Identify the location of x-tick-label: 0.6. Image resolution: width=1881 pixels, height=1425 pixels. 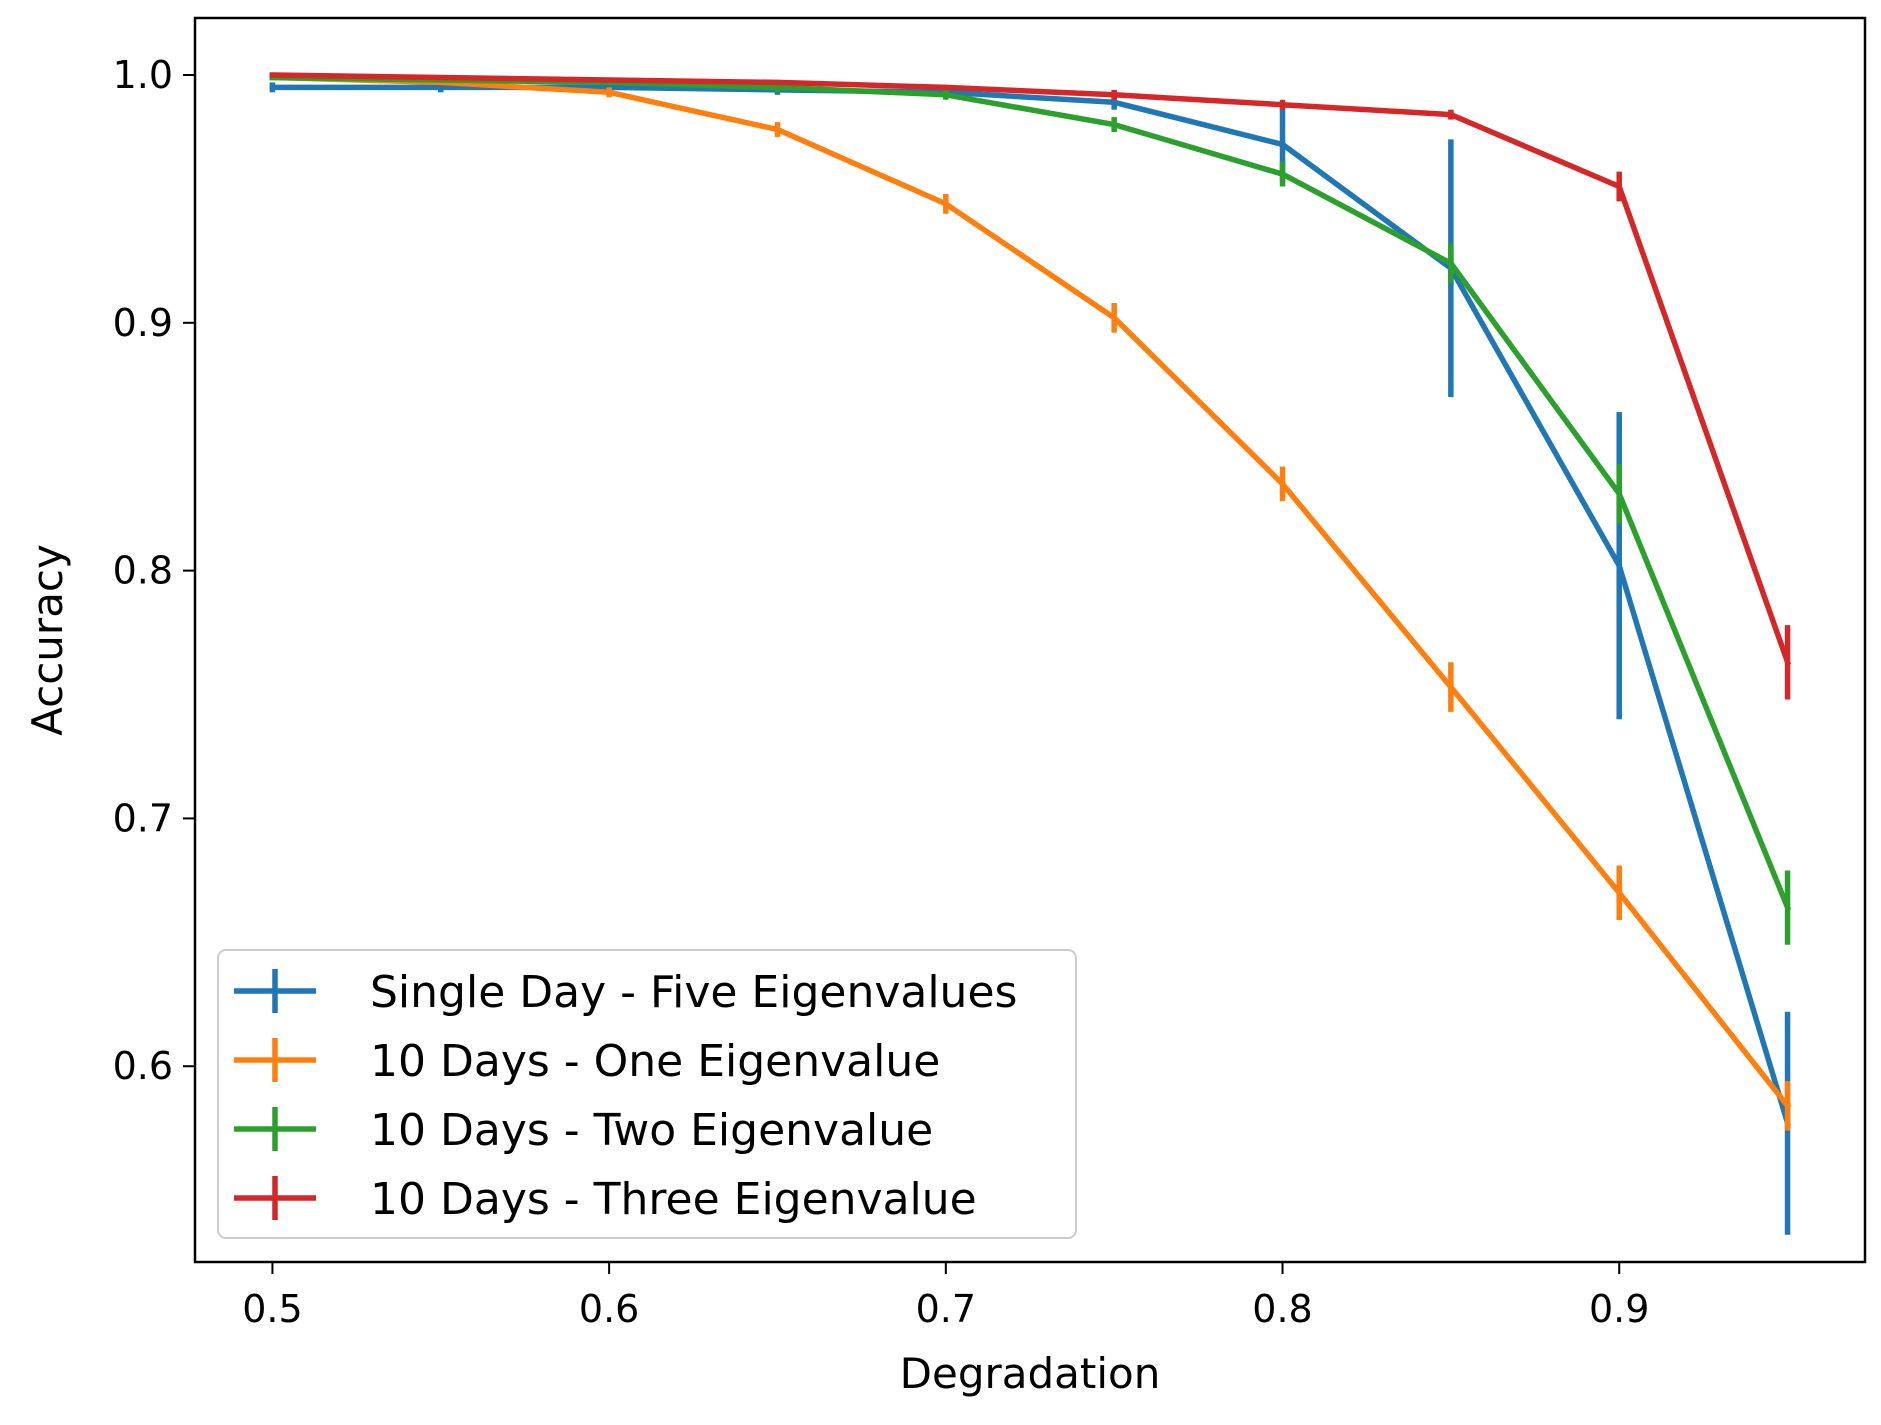
(609, 1309).